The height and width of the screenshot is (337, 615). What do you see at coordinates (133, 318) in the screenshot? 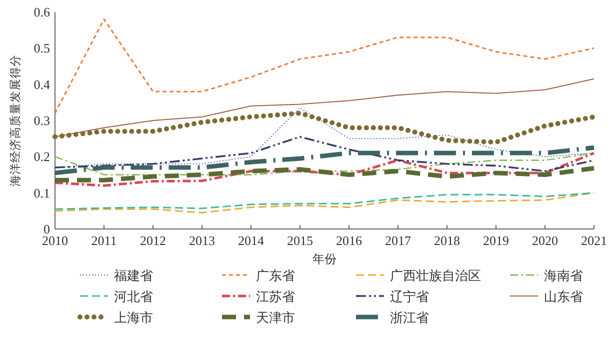
I see `legend-label: 上海市` at bounding box center [133, 318].